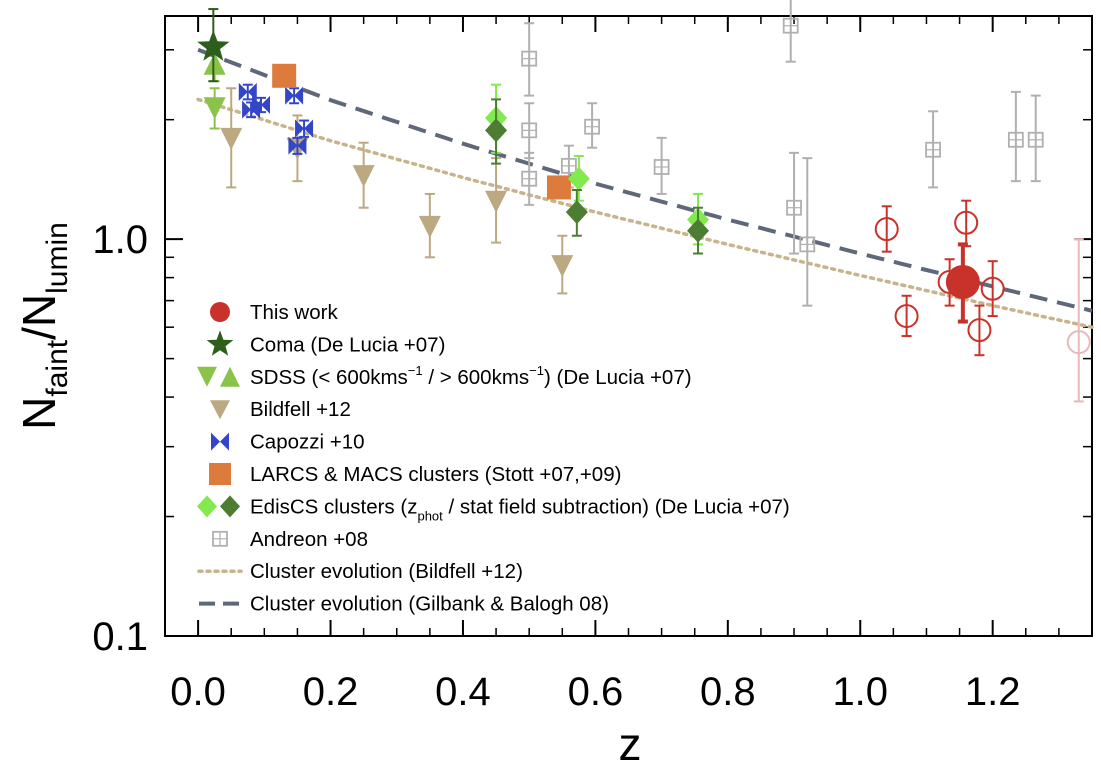  I want to click on y-tick-label: 1.0, so click(120, 240).